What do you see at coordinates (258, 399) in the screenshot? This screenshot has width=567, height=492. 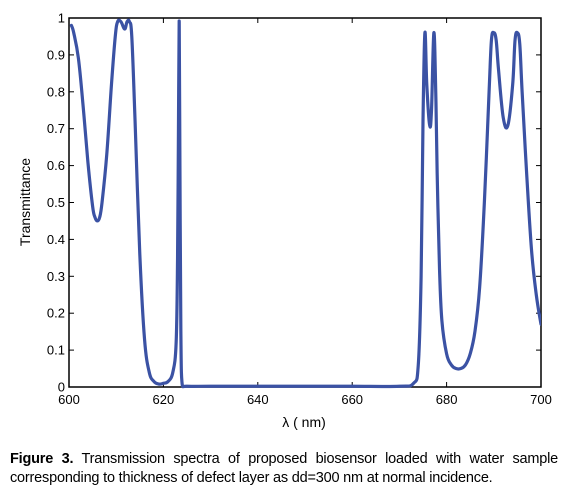 I see `x-tick-label: 640` at bounding box center [258, 399].